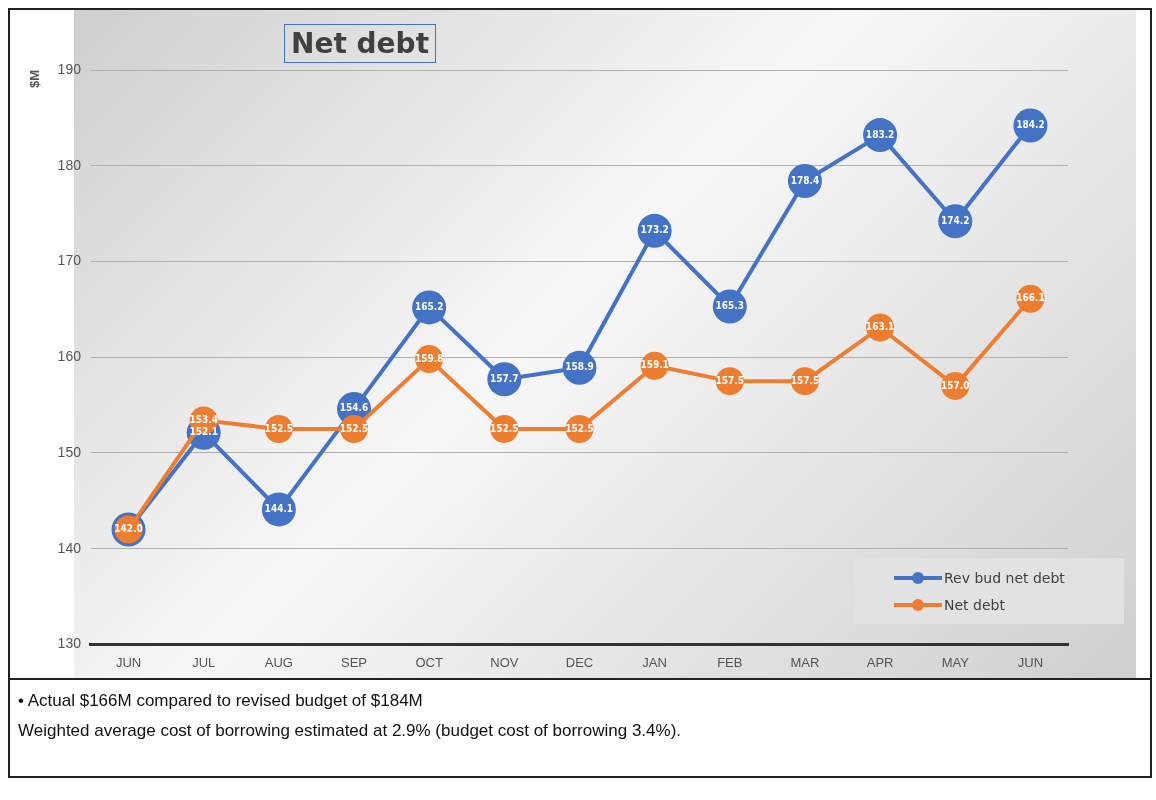 The height and width of the screenshot is (800, 1156). Describe the element at coordinates (955, 662) in the screenshot. I see `x-tick-label: MAY` at that location.